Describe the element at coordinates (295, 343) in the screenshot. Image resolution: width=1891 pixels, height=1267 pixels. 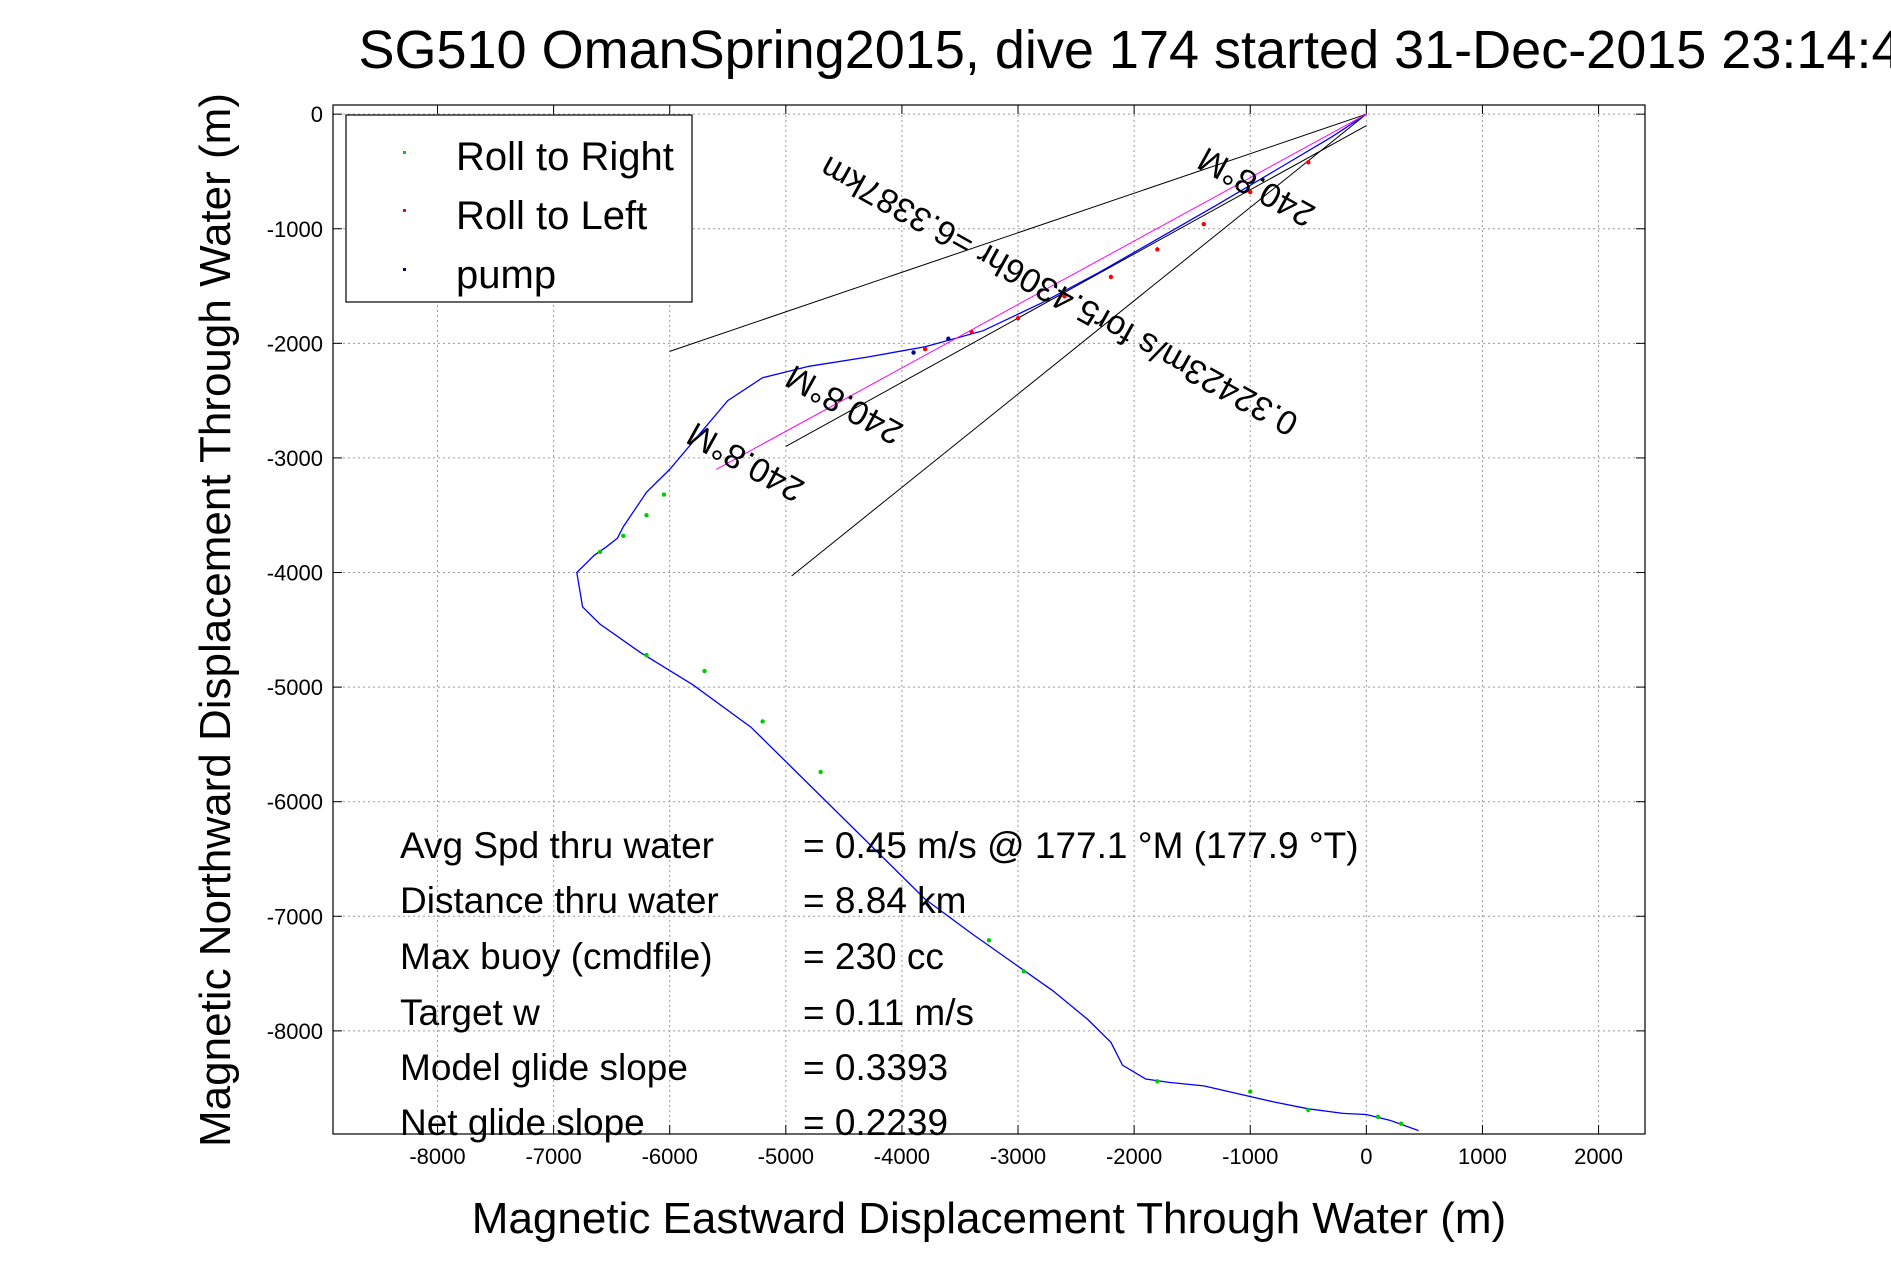
I see `y-tick-label: -2000` at that location.